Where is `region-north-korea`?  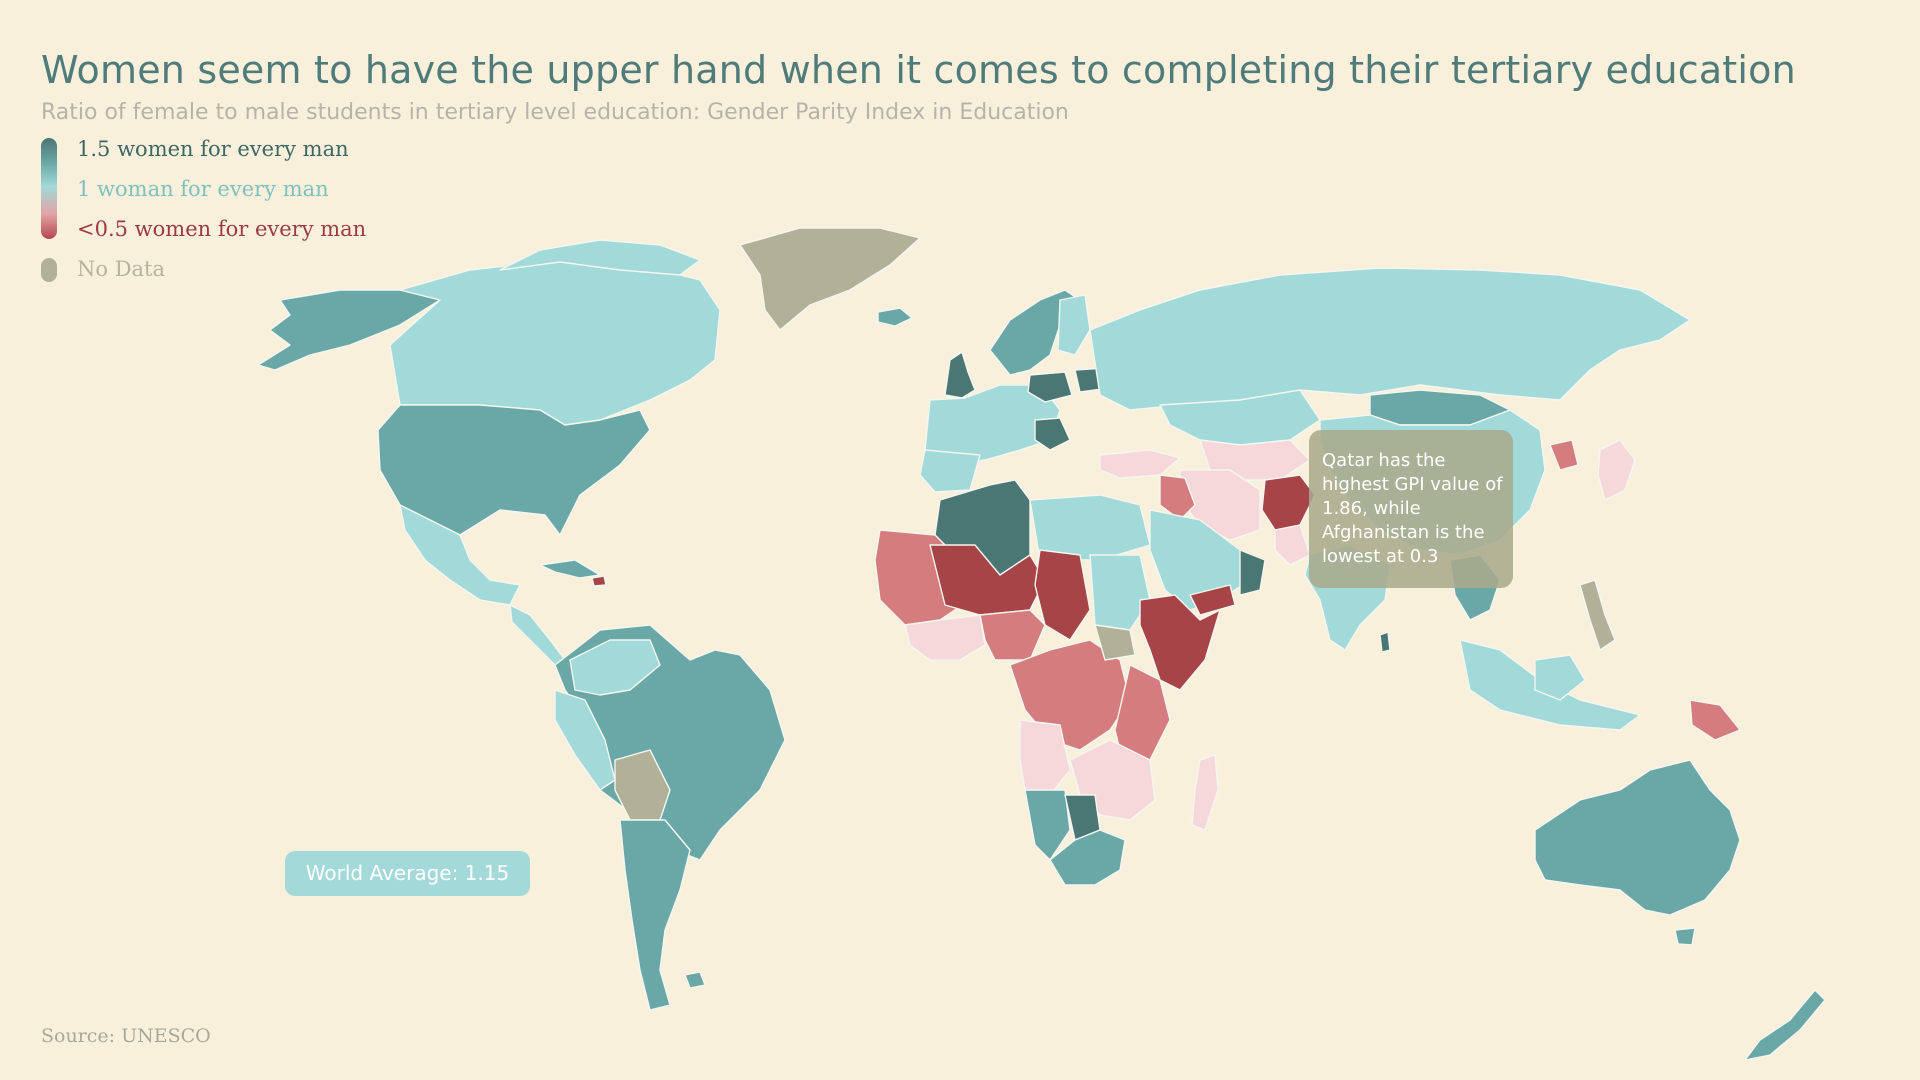
region-north-korea is located at coordinates (1564, 455).